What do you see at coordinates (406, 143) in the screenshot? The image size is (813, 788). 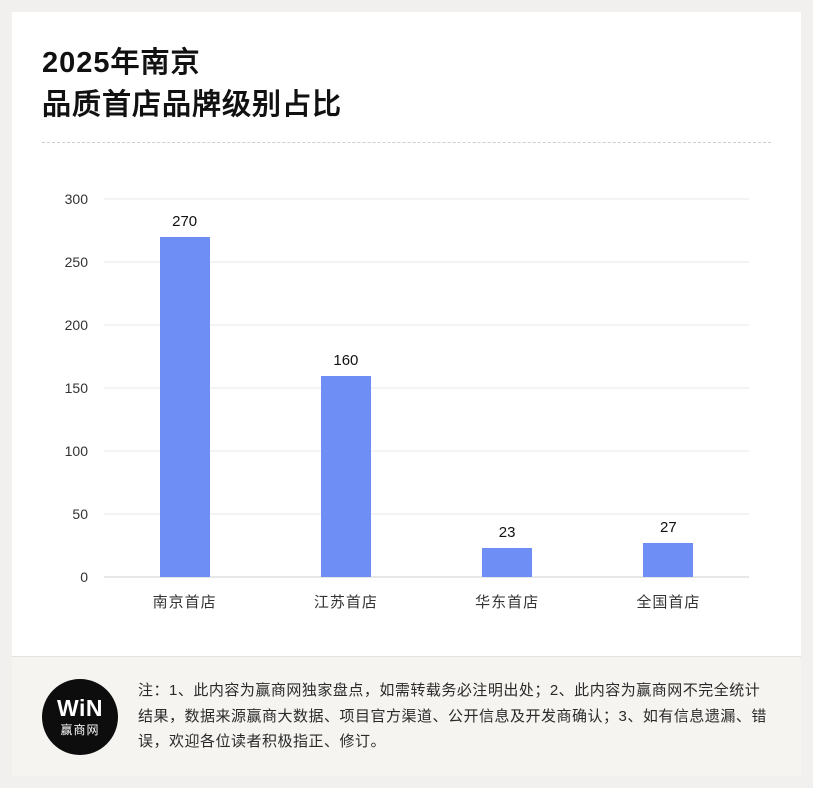 I see `header-separator` at bounding box center [406, 143].